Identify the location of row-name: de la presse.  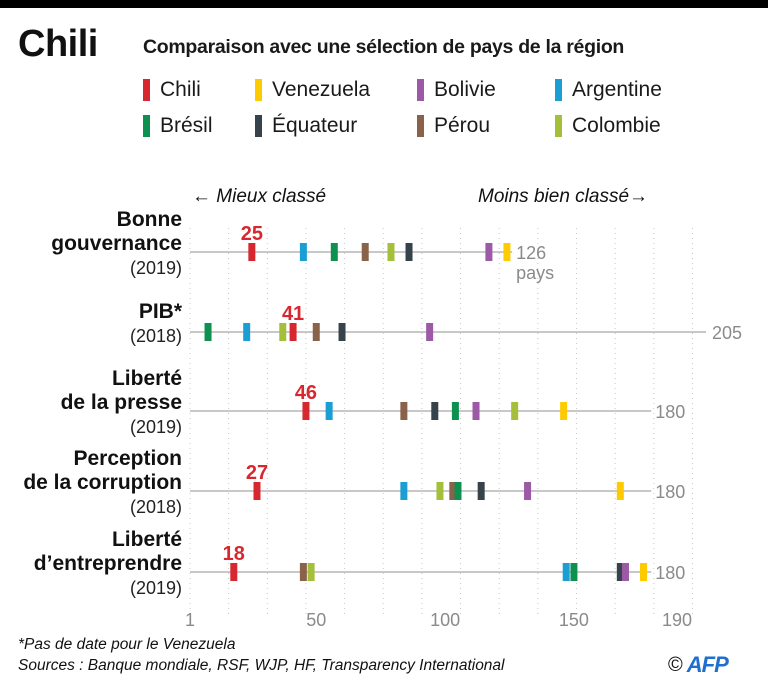
(121, 402).